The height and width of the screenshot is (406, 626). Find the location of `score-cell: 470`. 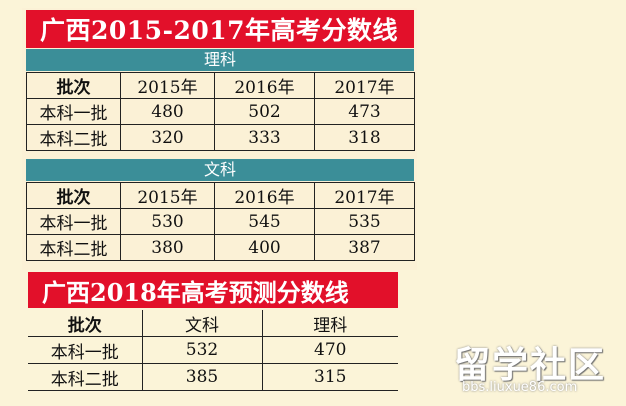

score-cell: 470 is located at coordinates (330, 350).